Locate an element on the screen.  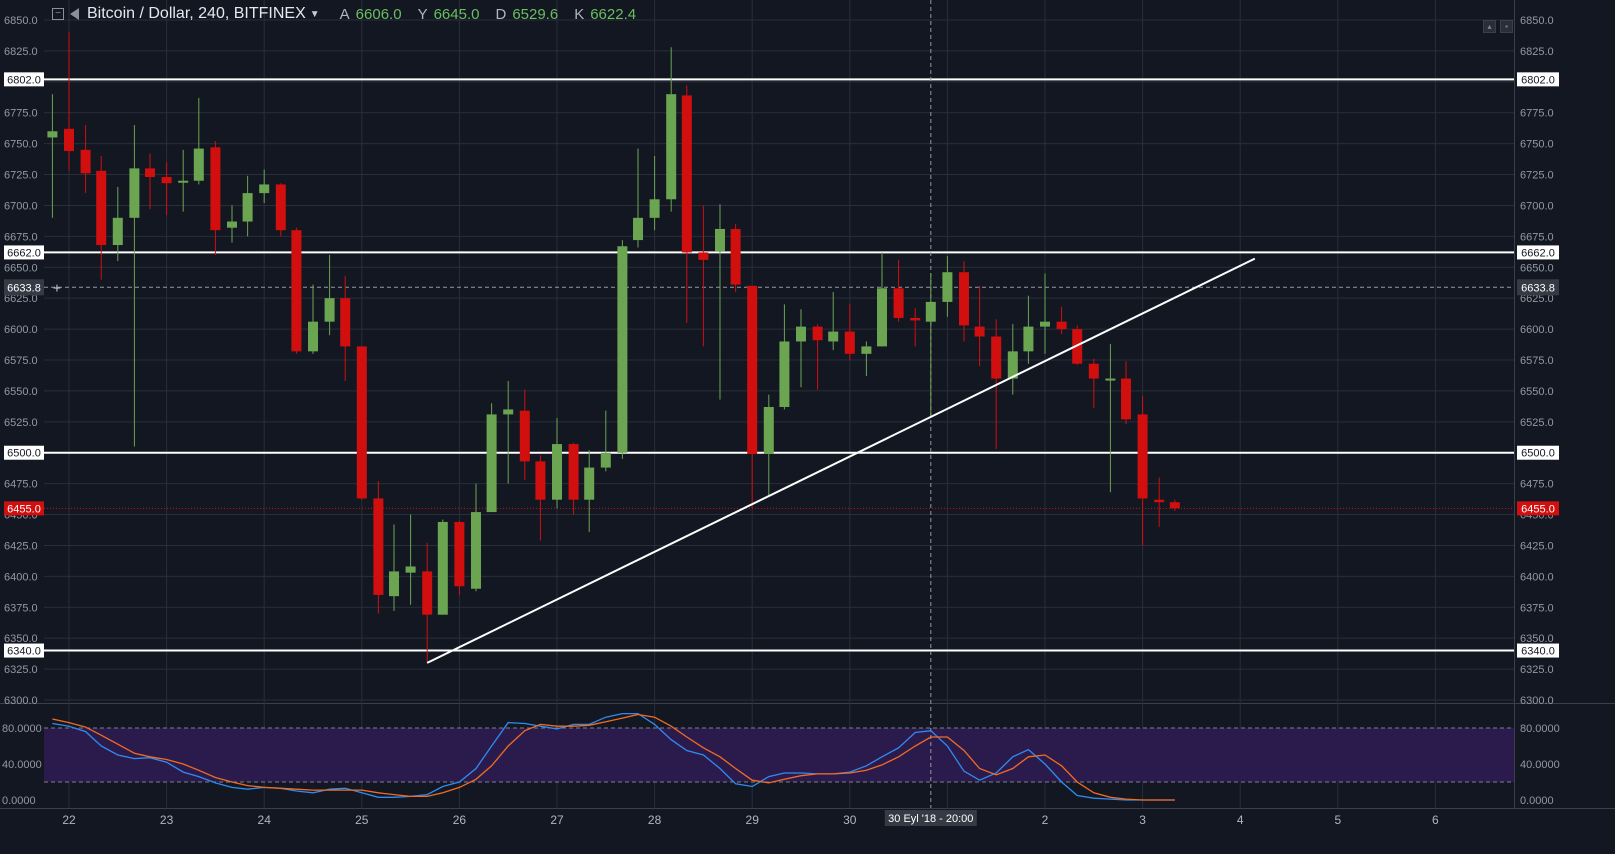
price-tick-label: 6750.0 is located at coordinates (1537, 145).